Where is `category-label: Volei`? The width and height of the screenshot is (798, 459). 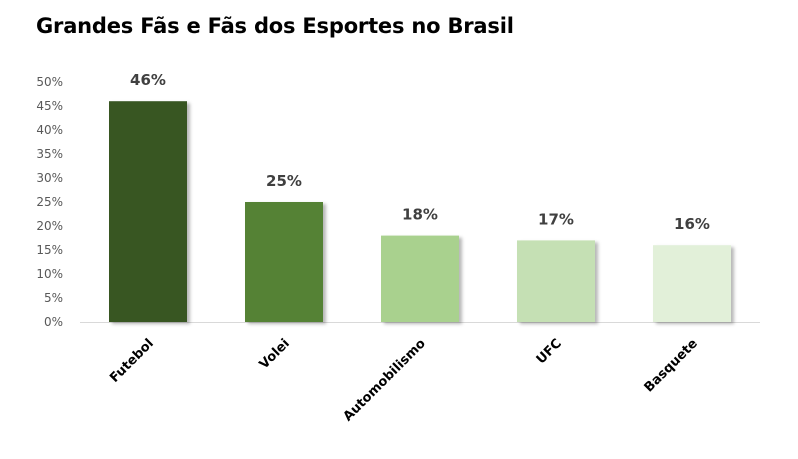 category-label: Volei is located at coordinates (275, 354).